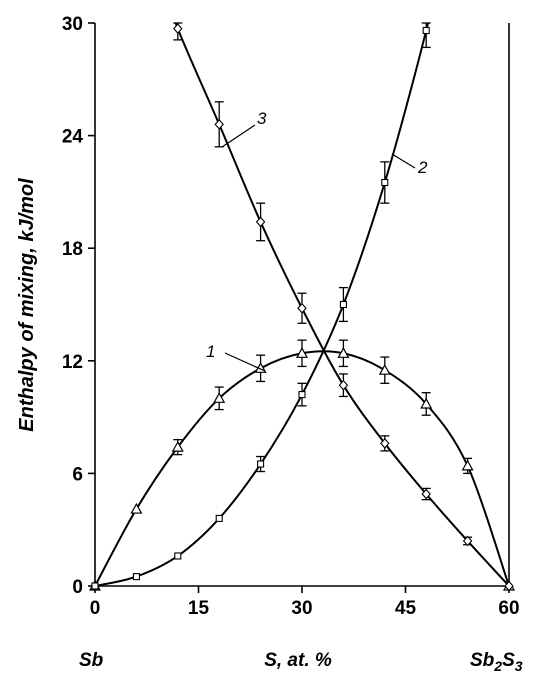 This screenshot has width=550, height=686. Describe the element at coordinates (301, 608) in the screenshot. I see `x-tick-label: 30` at that location.